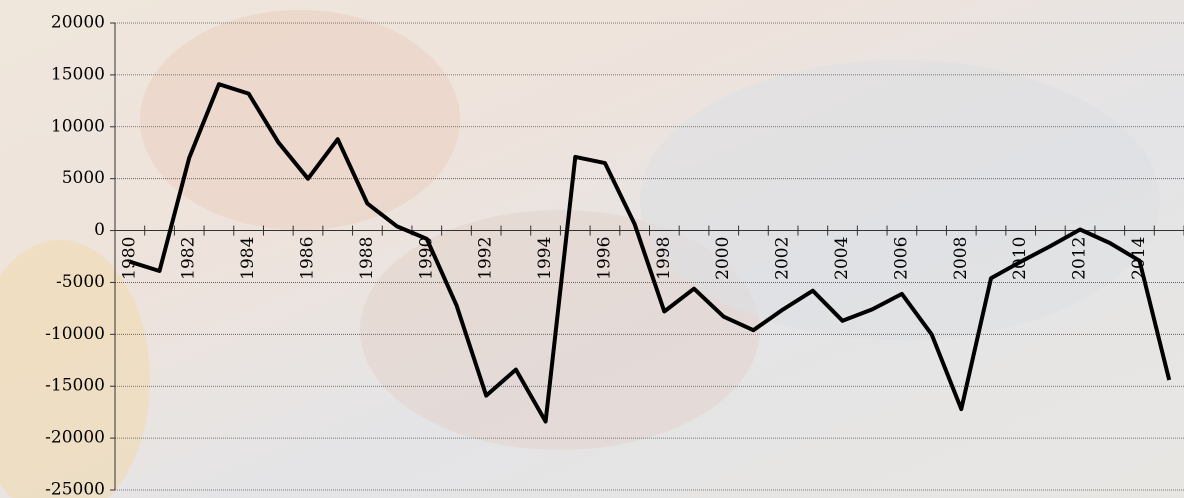  What do you see at coordinates (248, 258) in the screenshot?
I see `x-tick-label: 1984` at bounding box center [248, 258].